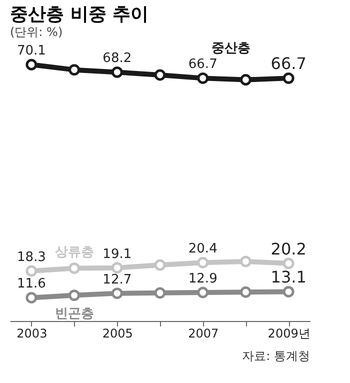 Image resolution: width=350 pixels, height=383 pixels. I want to click on chart-title: 중산층 비중 추이, so click(79, 15).